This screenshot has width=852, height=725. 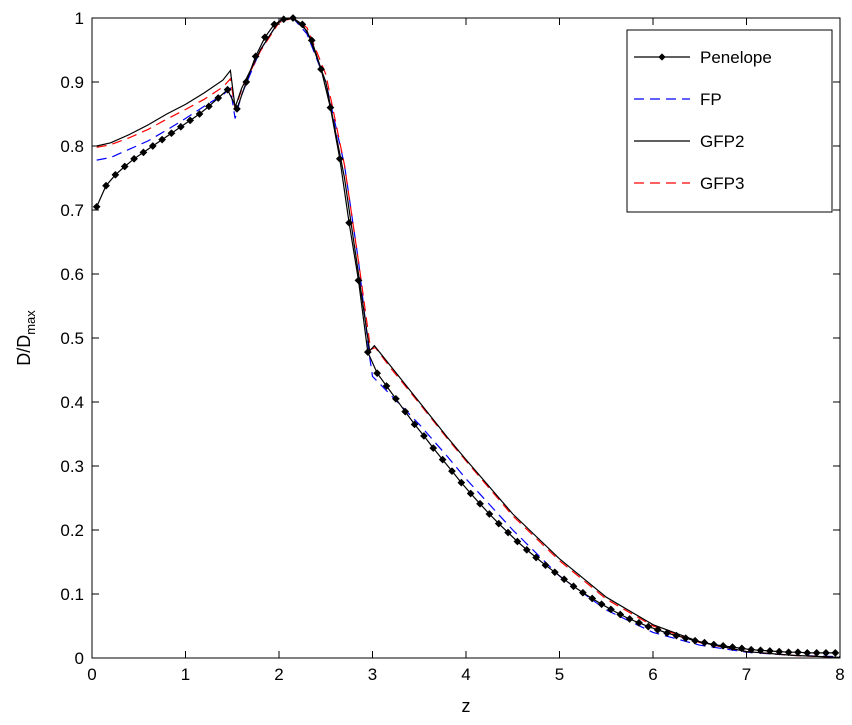 What do you see at coordinates (722, 183) in the screenshot?
I see `legend-label-gfp3: GFP3` at bounding box center [722, 183].